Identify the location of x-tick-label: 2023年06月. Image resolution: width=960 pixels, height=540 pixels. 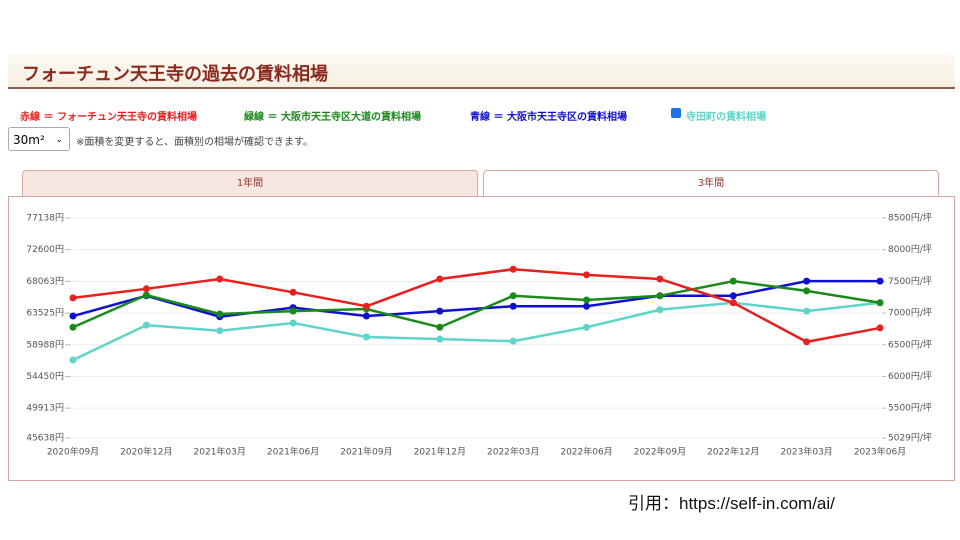
(880, 452).